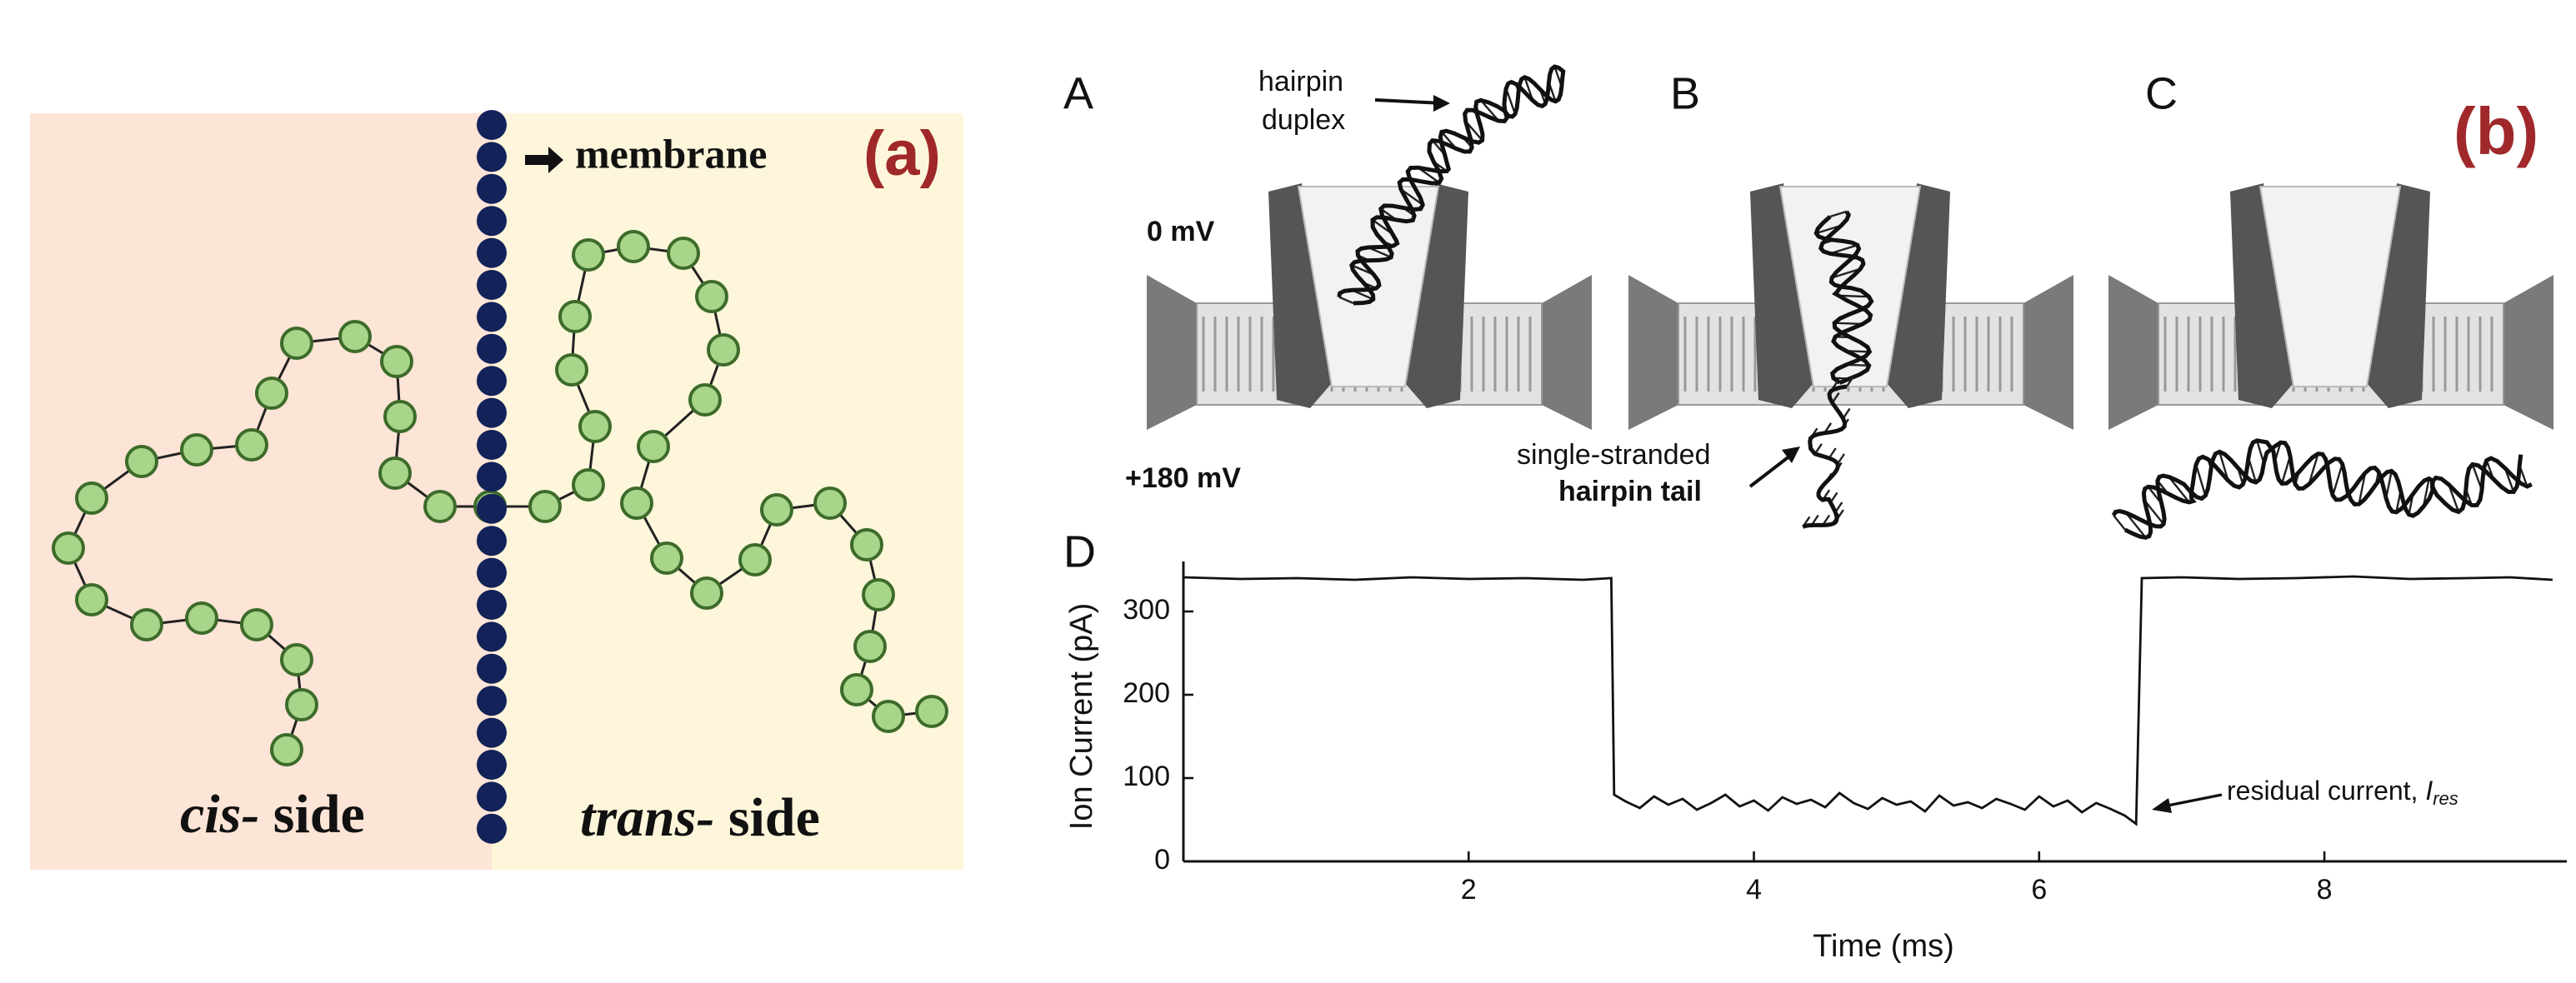 Image resolution: width=2576 pixels, height=983 pixels. I want to click on annotation: duplex, so click(1304, 120).